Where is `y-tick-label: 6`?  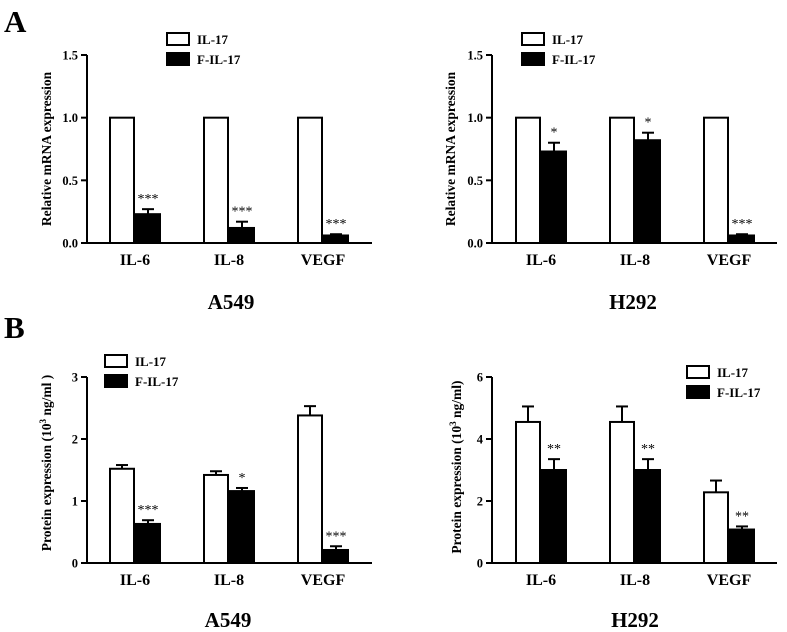
y-tick-label: 6 is located at coordinates (480, 378).